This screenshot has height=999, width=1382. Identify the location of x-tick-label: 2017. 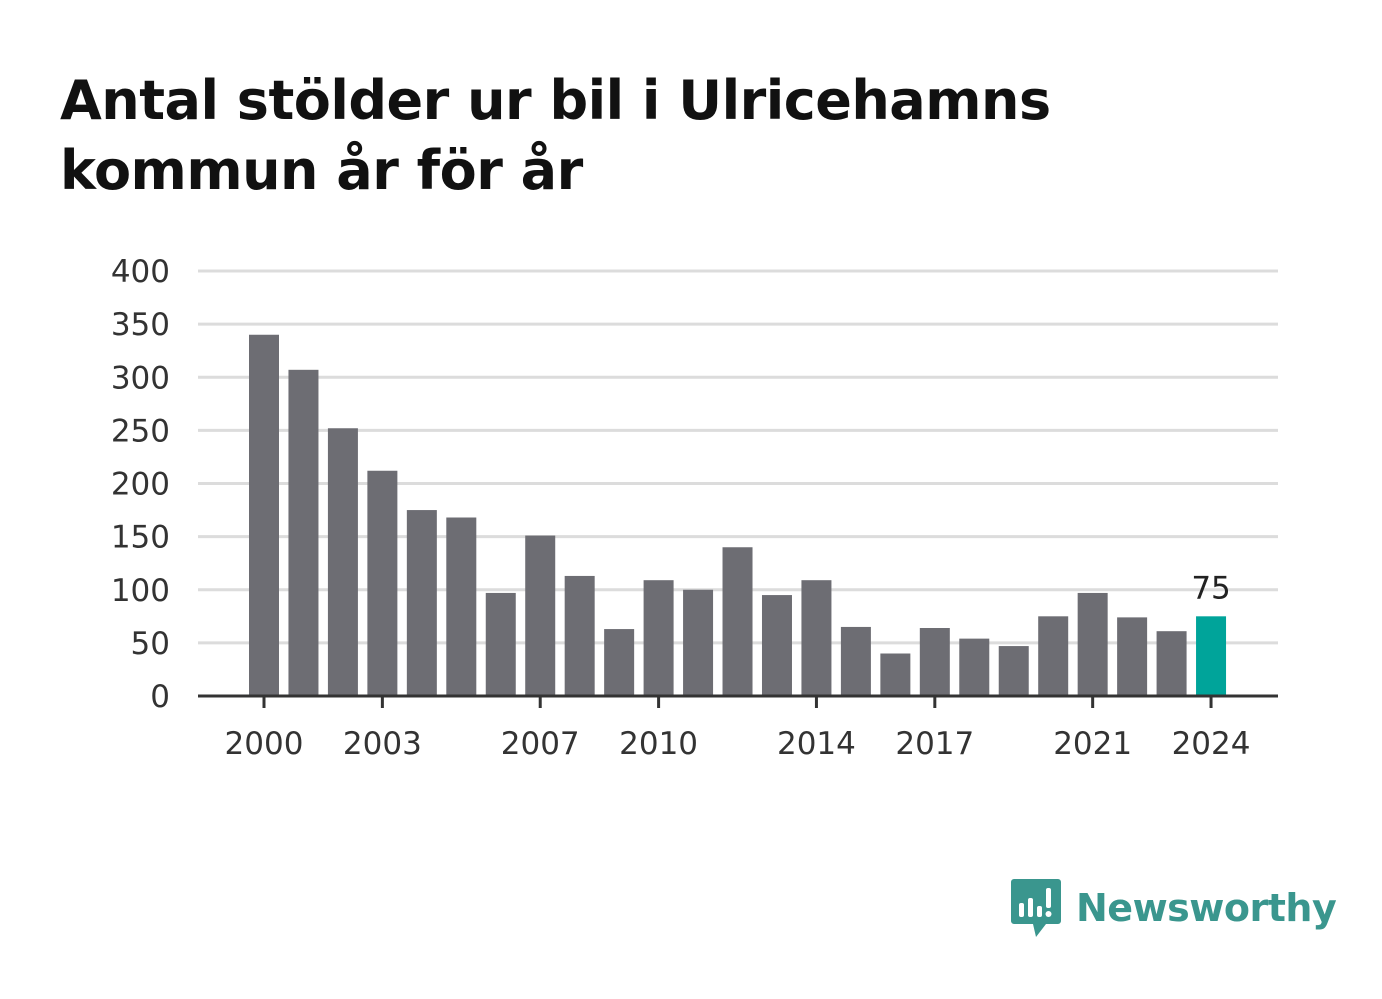
(934, 744).